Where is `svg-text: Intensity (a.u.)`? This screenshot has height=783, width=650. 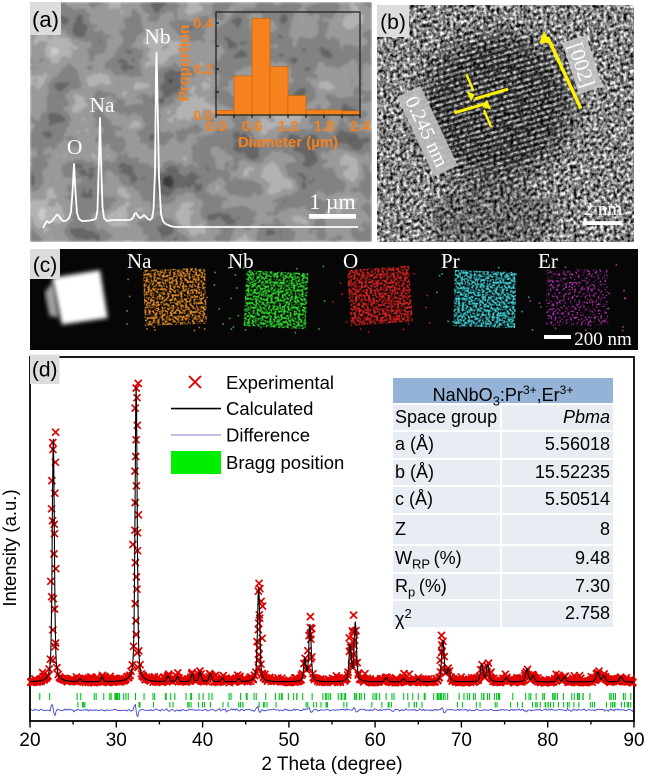
svg-text: Intensity (a.u.) is located at coordinates (10, 547).